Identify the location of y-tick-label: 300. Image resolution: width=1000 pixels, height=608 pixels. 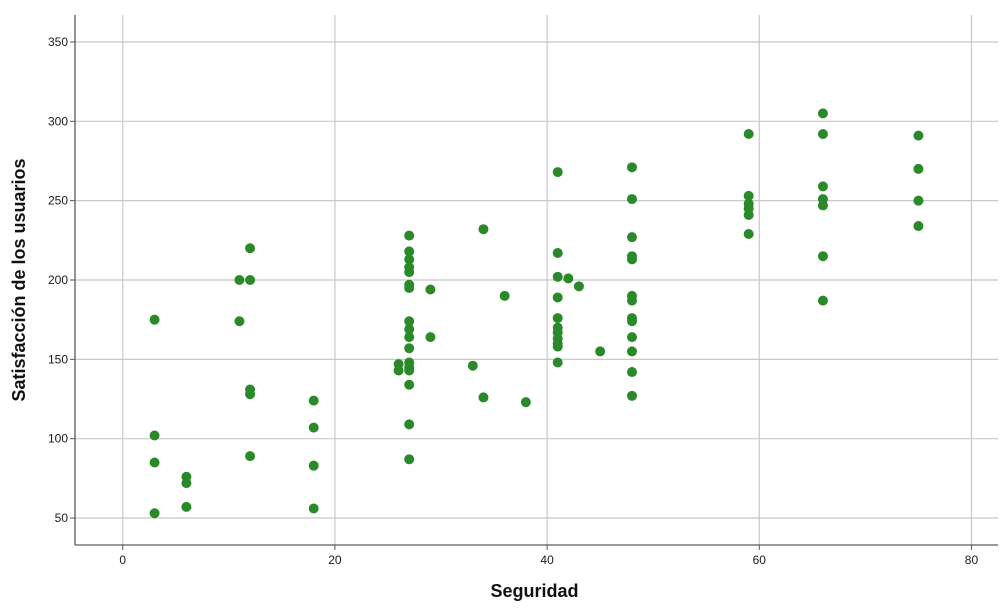
(58, 121).